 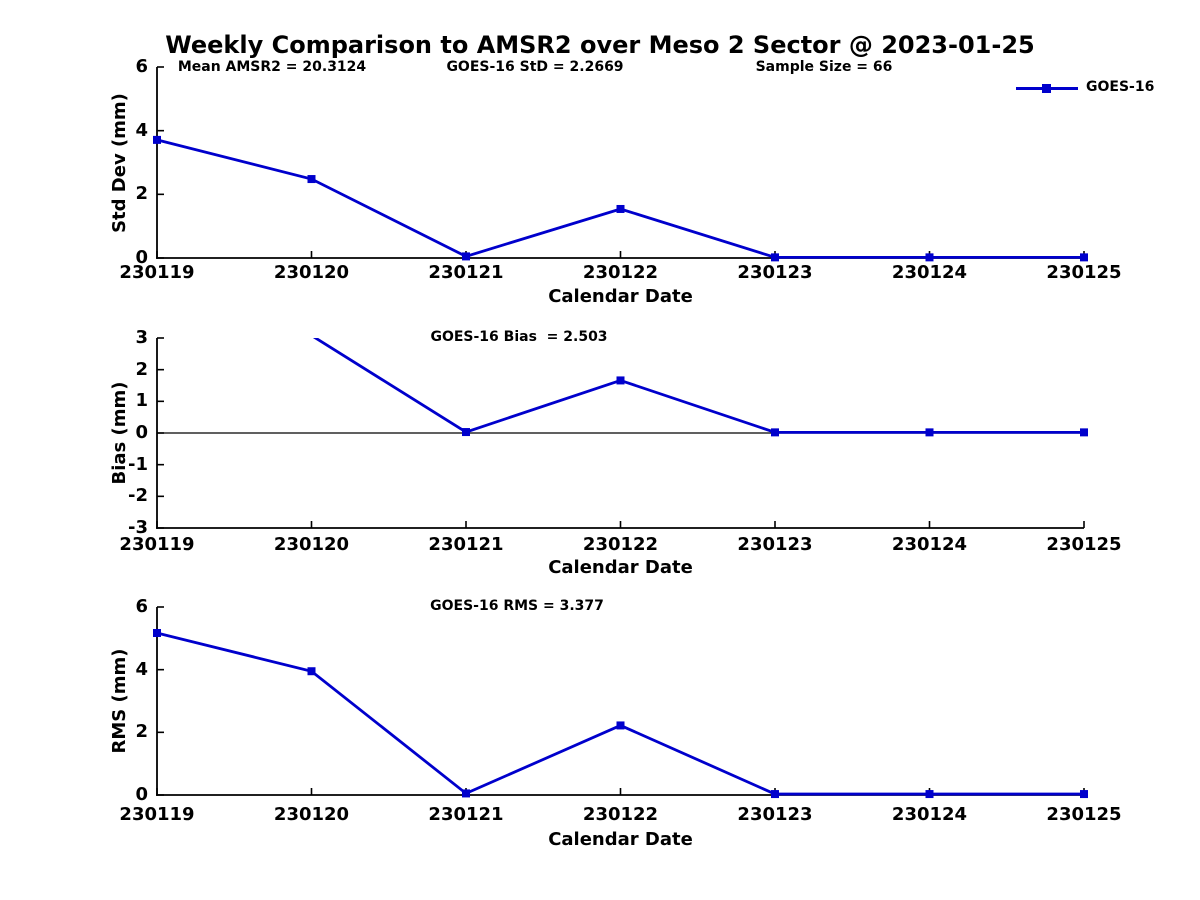 I want to click on annotation-goes-rms: GOES-16 RMS = 3.377, so click(x=517, y=606).